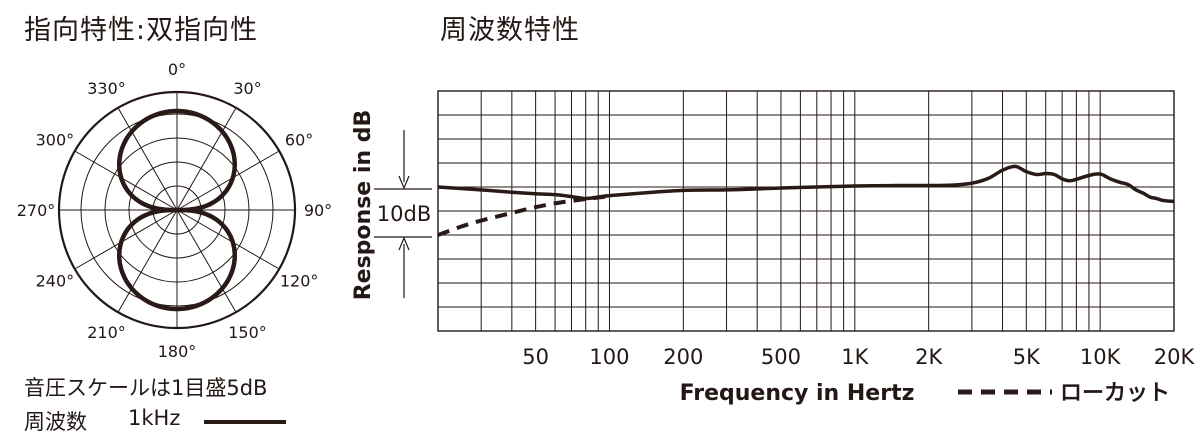  What do you see at coordinates (318, 210) in the screenshot?
I see `polar-angle-label: 90°` at bounding box center [318, 210].